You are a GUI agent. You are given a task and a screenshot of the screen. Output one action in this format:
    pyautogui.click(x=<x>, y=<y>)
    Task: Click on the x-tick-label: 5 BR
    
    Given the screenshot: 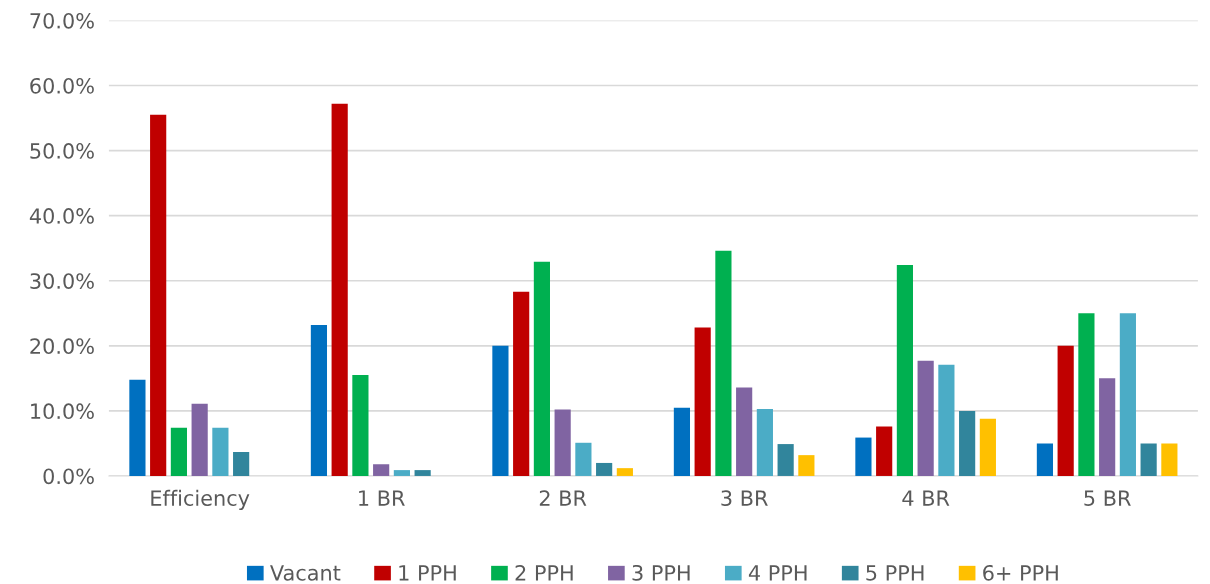 What is the action you would take?
    pyautogui.click(x=1107, y=498)
    